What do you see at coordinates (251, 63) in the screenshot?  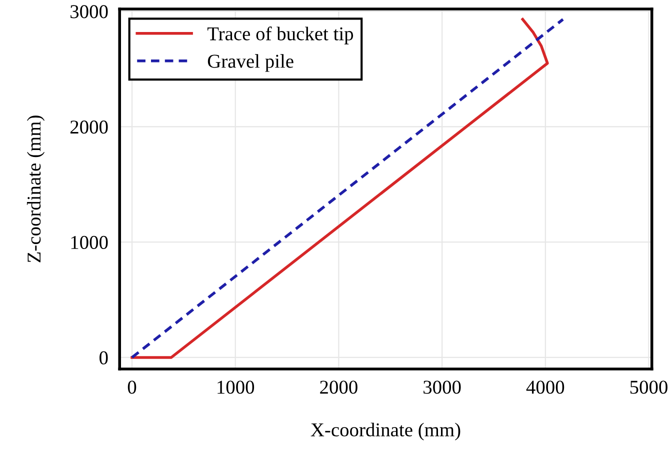 I see `legend-label: Gravel pile` at bounding box center [251, 63].